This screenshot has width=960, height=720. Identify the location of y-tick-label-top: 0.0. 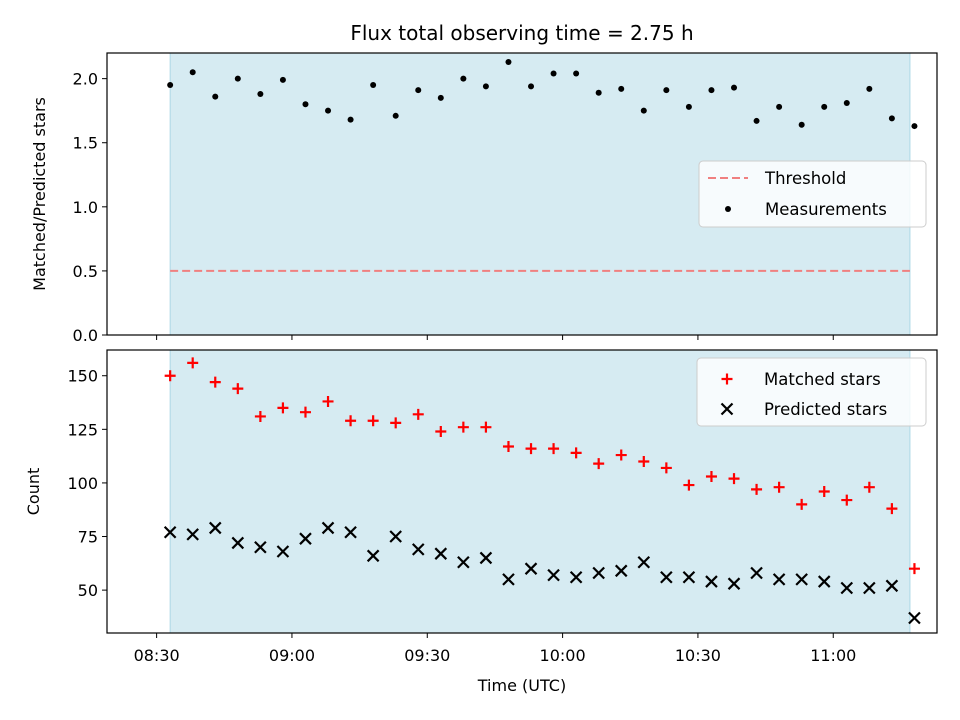
(85, 335).